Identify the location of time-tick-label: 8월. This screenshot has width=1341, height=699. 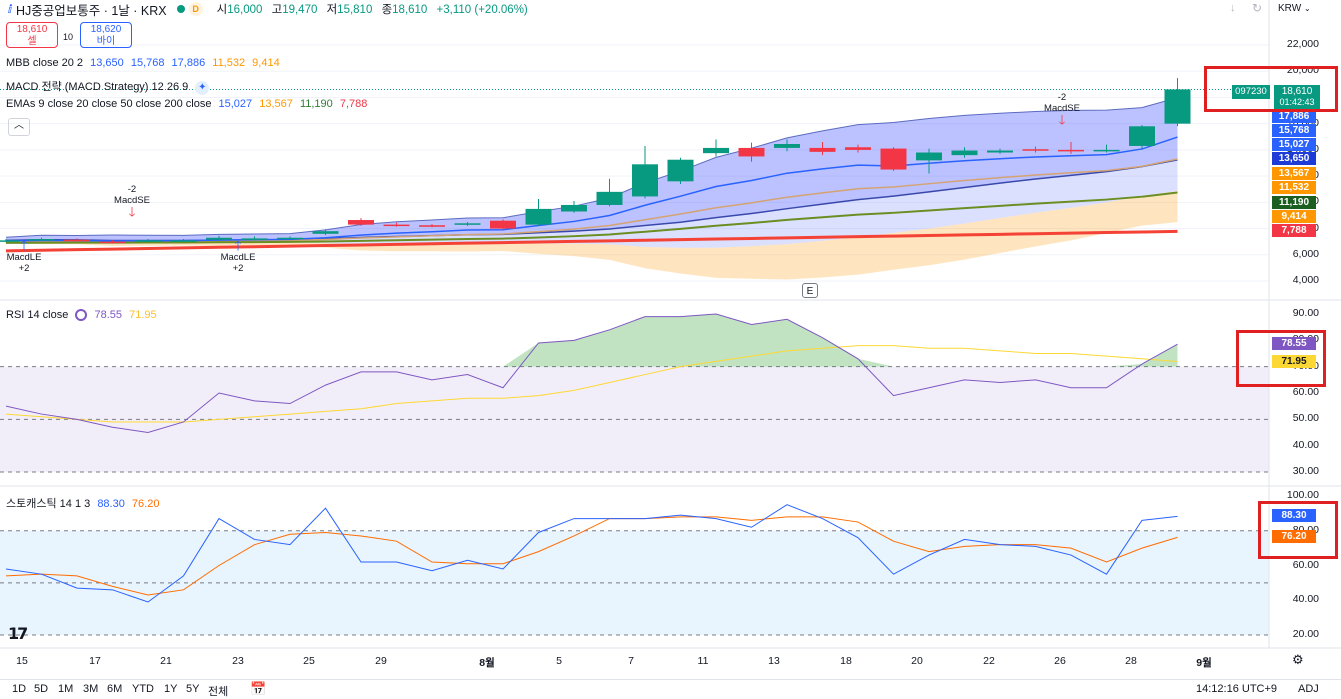
(487, 663).